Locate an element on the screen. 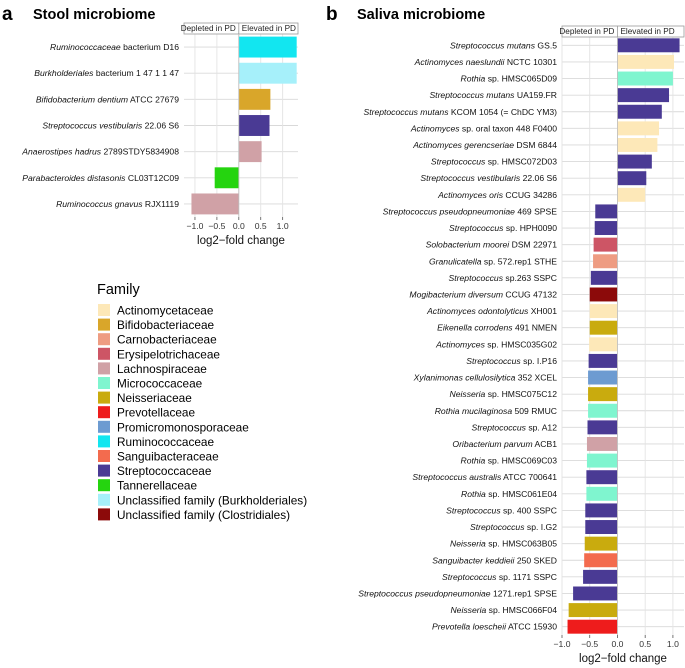  panel-b-title: Saliva microbiome is located at coordinates (421, 15).